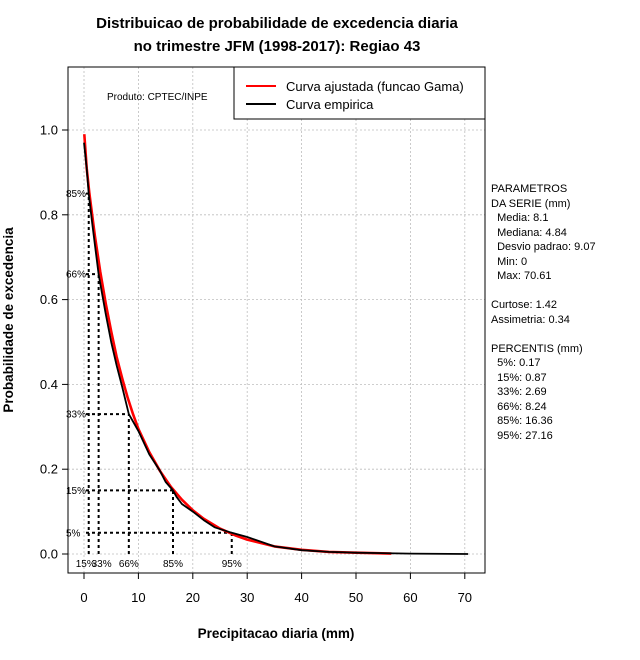  I want to click on y-tick-label: 1.0, so click(49, 130).